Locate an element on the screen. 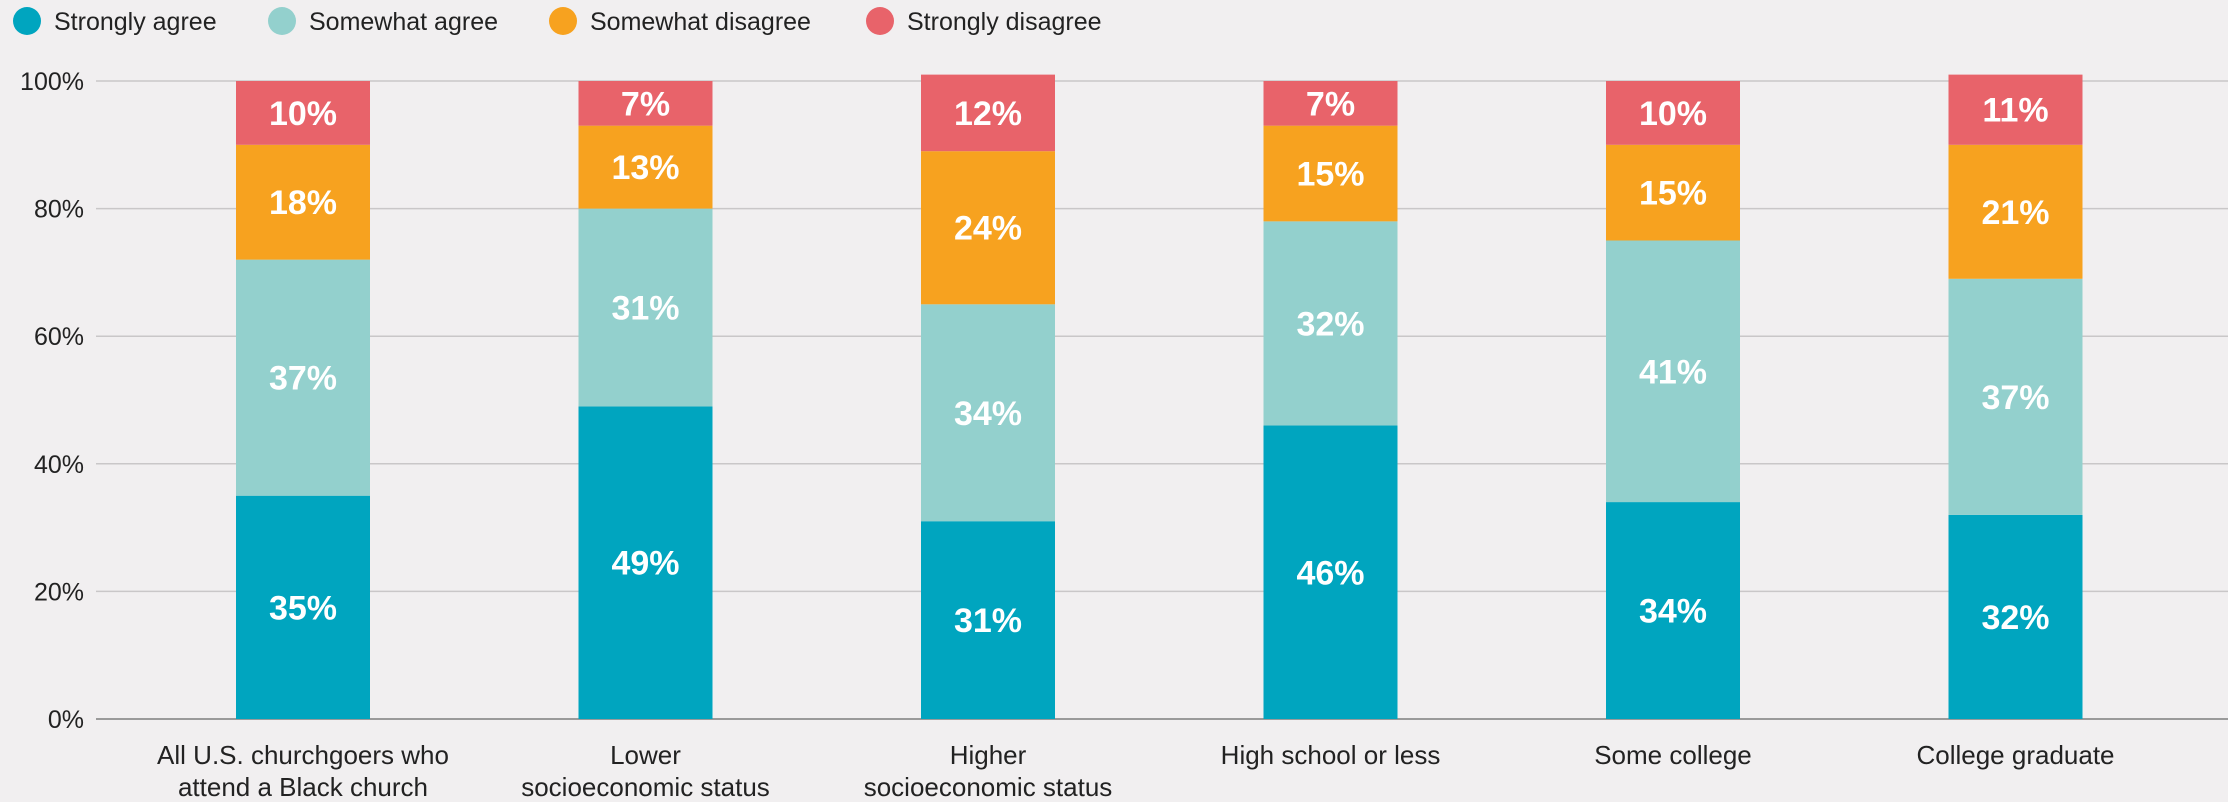  legend-swatch-strongly-disagree is located at coordinates (880, 21).